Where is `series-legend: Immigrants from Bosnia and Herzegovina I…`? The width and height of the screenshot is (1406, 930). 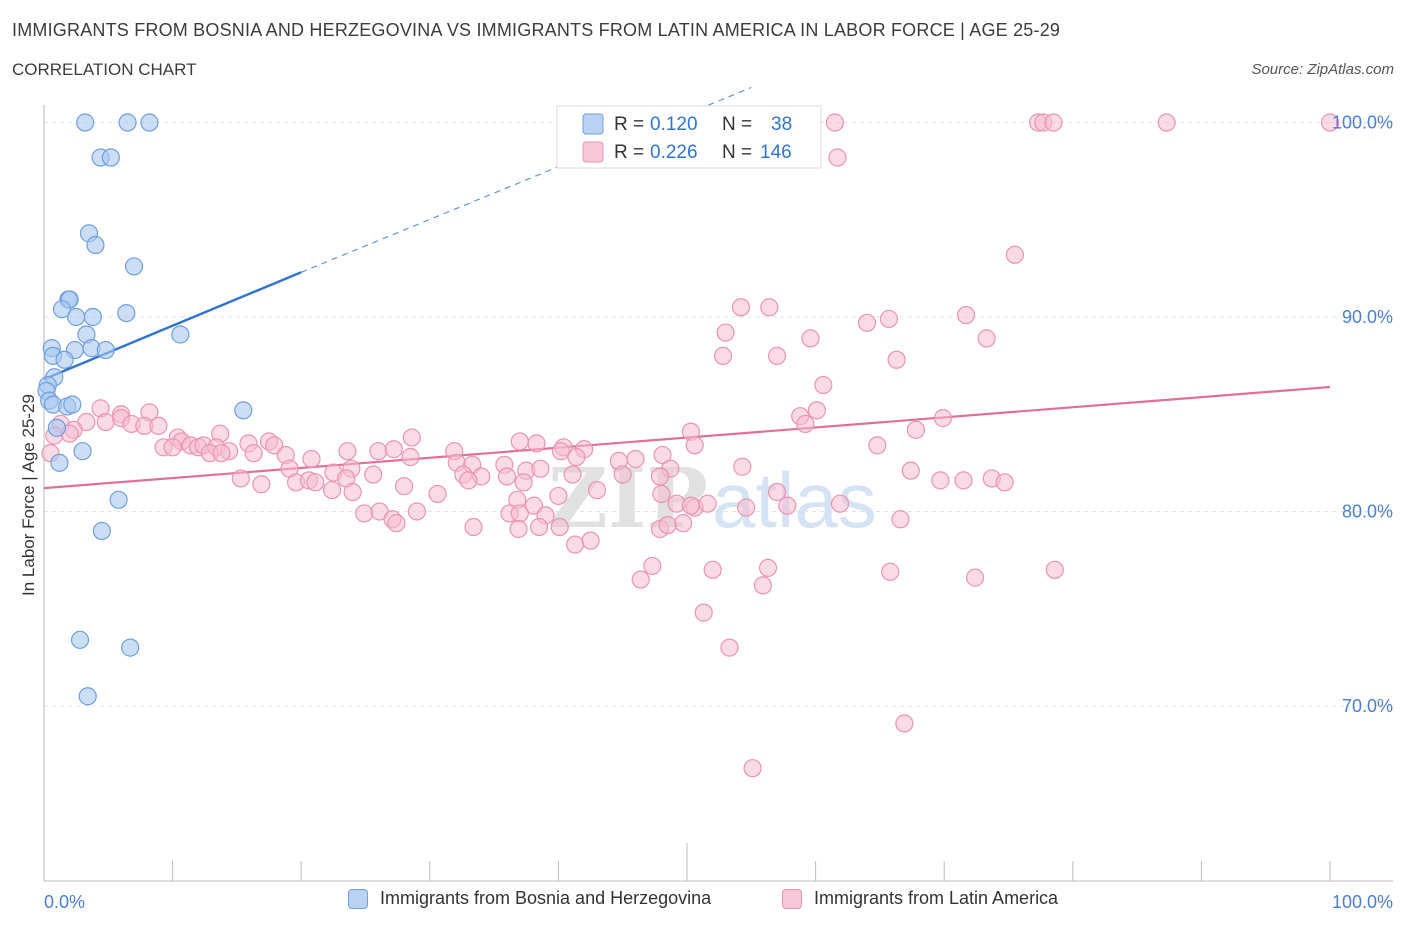 series-legend: Immigrants from Bosnia and Herzegovina I… is located at coordinates (703, 903).